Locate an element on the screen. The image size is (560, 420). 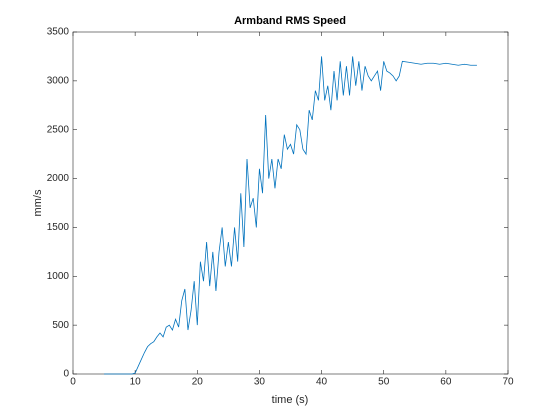
y-axis-label: mm/s is located at coordinates (38, 202).